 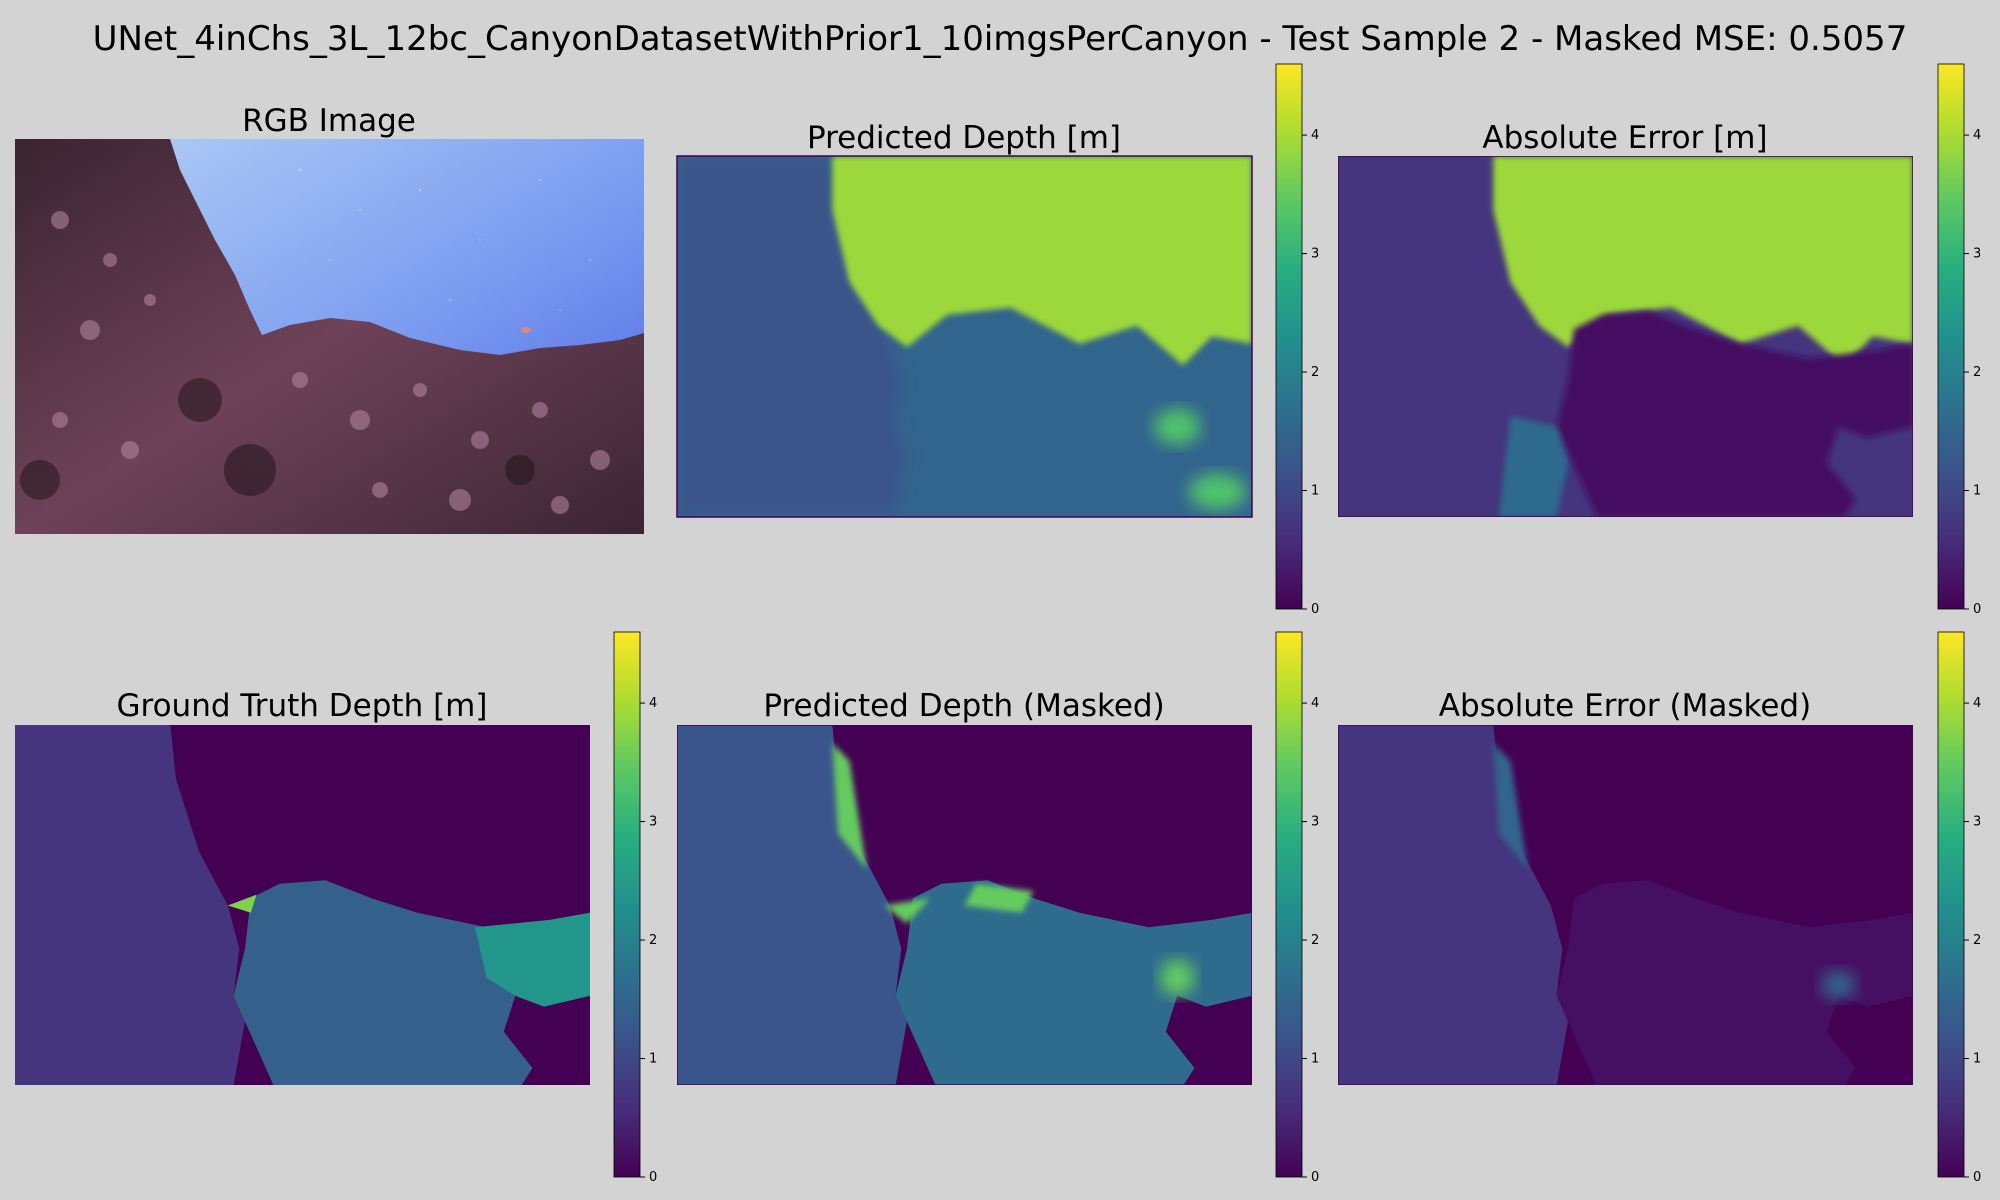 I want to click on err-masked-center, so click(x=1734, y=982).